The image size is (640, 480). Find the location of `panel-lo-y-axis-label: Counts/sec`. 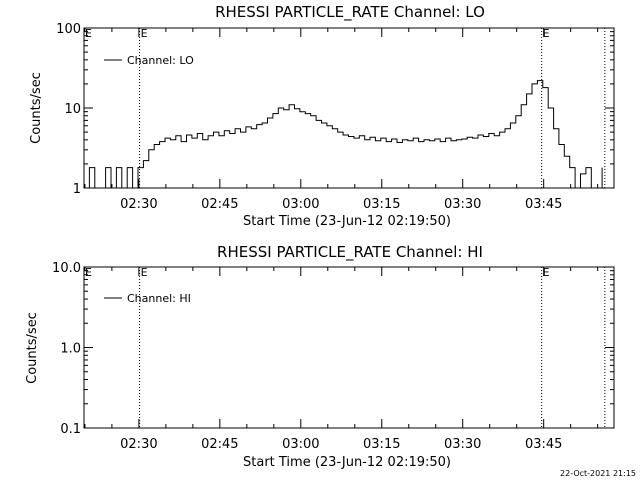

panel-lo-y-axis-label: Counts/sec is located at coordinates (36, 108).